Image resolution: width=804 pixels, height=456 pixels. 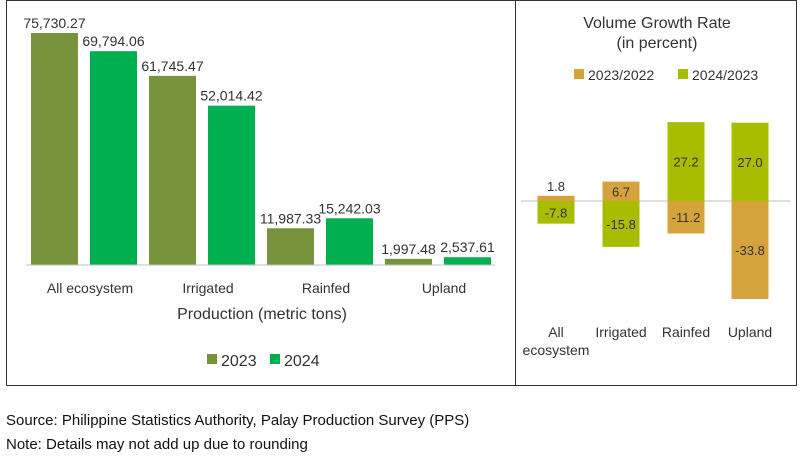 What do you see at coordinates (231, 96) in the screenshot?
I see `data-label-irrigated-2024: 52,014.42` at bounding box center [231, 96].